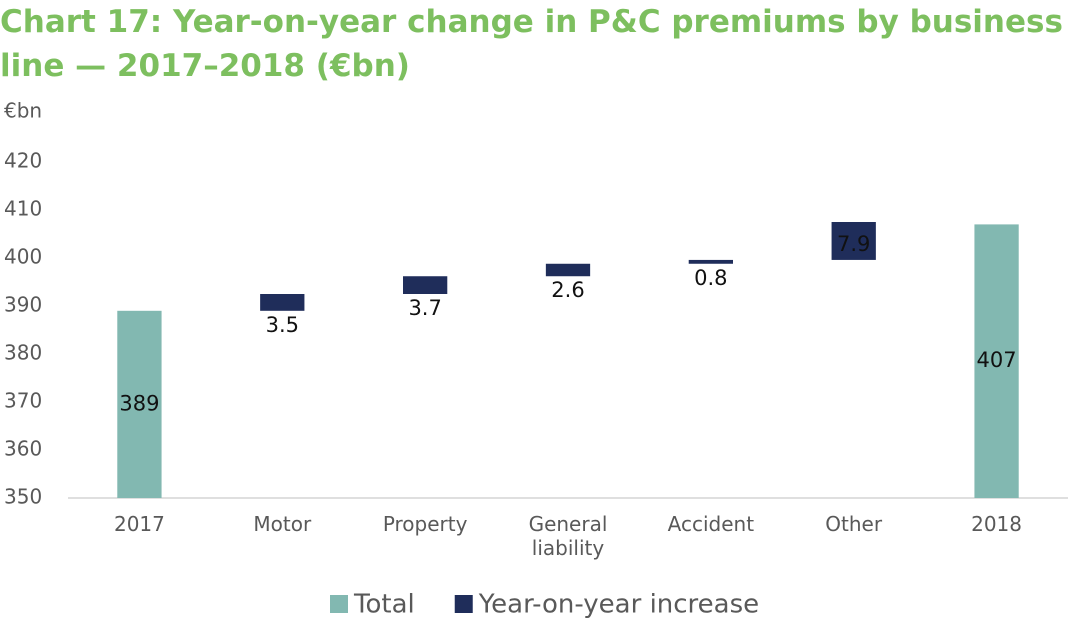 The width and height of the screenshot is (1071, 624). I want to click on x-label-box: 2018, so click(997, 524).